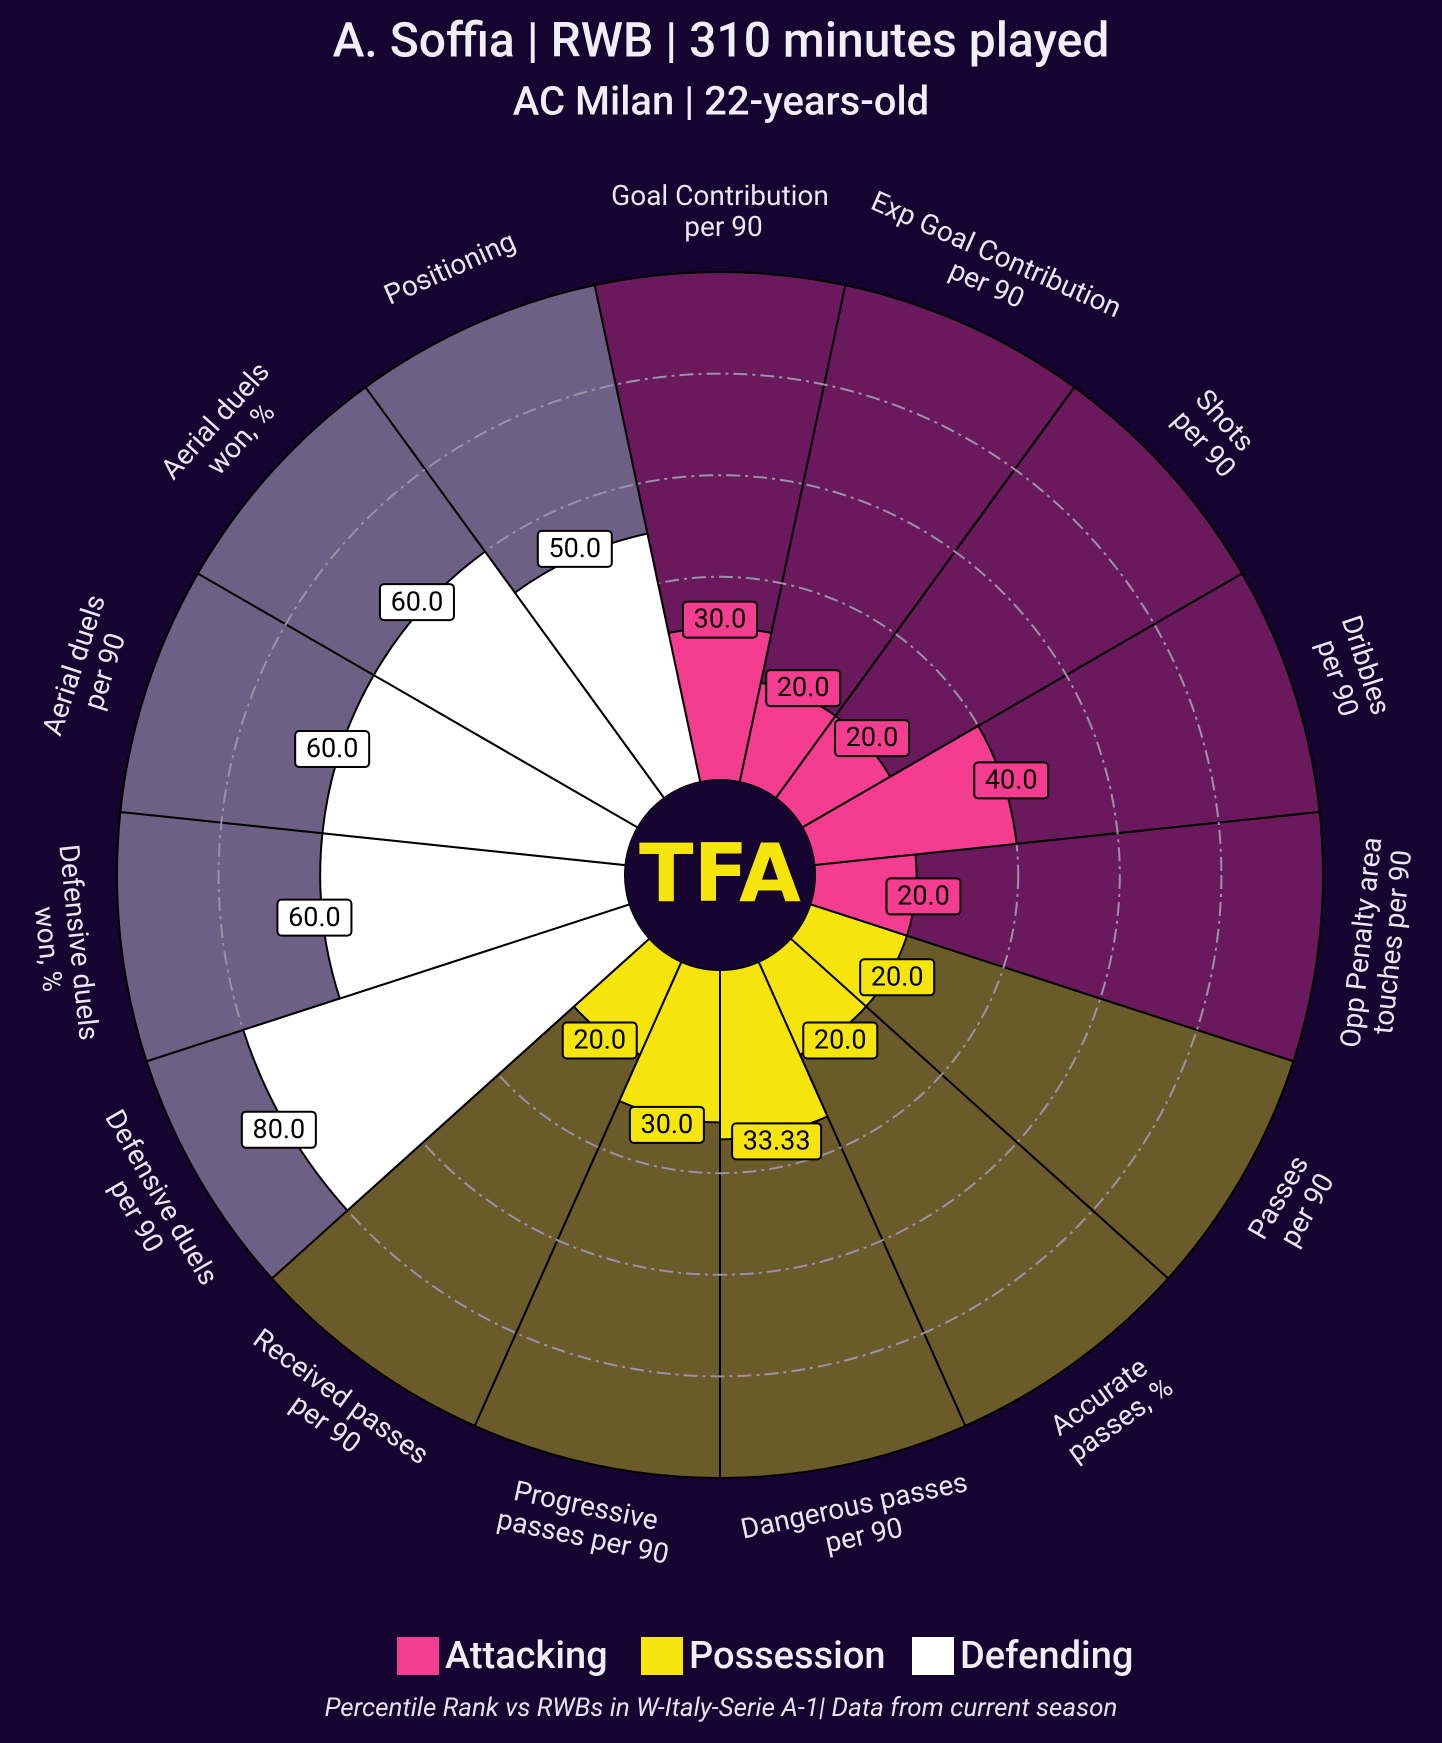 The height and width of the screenshot is (1743, 1442). What do you see at coordinates (787, 1656) in the screenshot?
I see `legend-label: Possession` at bounding box center [787, 1656].